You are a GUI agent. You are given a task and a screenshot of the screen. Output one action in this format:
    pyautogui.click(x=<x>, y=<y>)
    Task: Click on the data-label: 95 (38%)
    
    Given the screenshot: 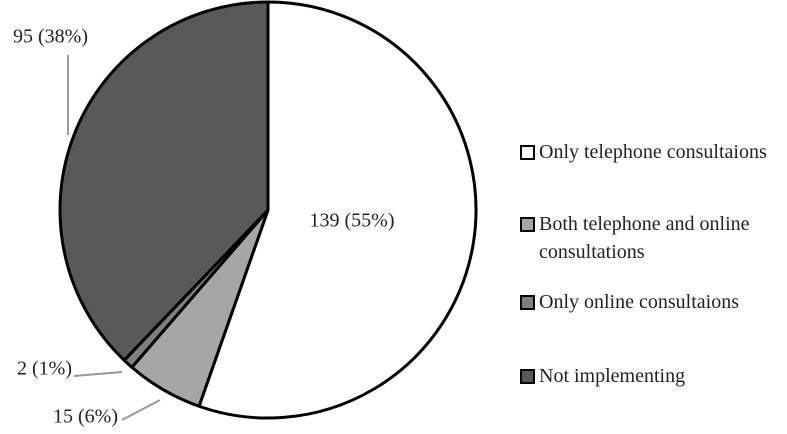 What is the action you would take?
    pyautogui.click(x=50, y=37)
    